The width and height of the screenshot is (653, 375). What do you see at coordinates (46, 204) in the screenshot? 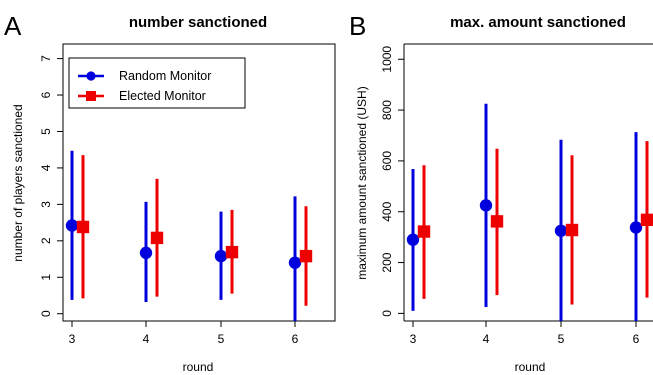
I see `y-tick-label: 3` at bounding box center [46, 204].